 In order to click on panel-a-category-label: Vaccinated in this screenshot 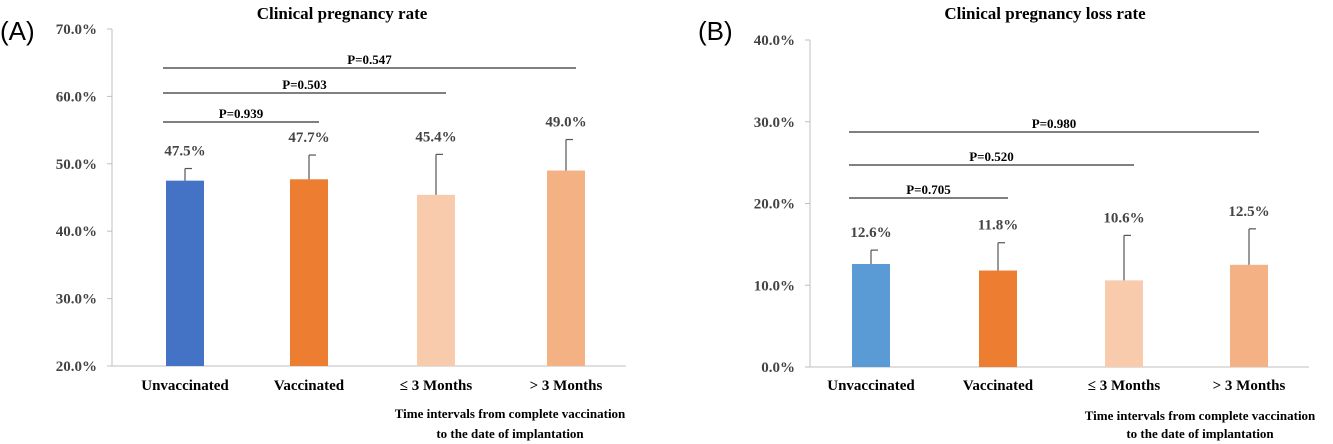, I will do `click(309, 386)`.